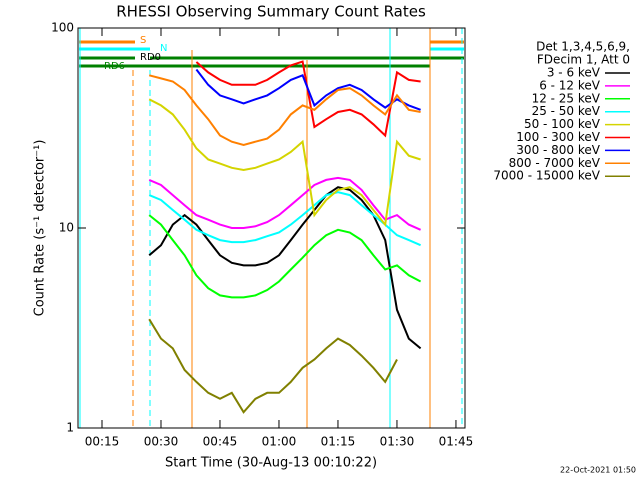 The image size is (640, 480). I want to click on legend-header: FDecim 1, Att 0, so click(583, 60).